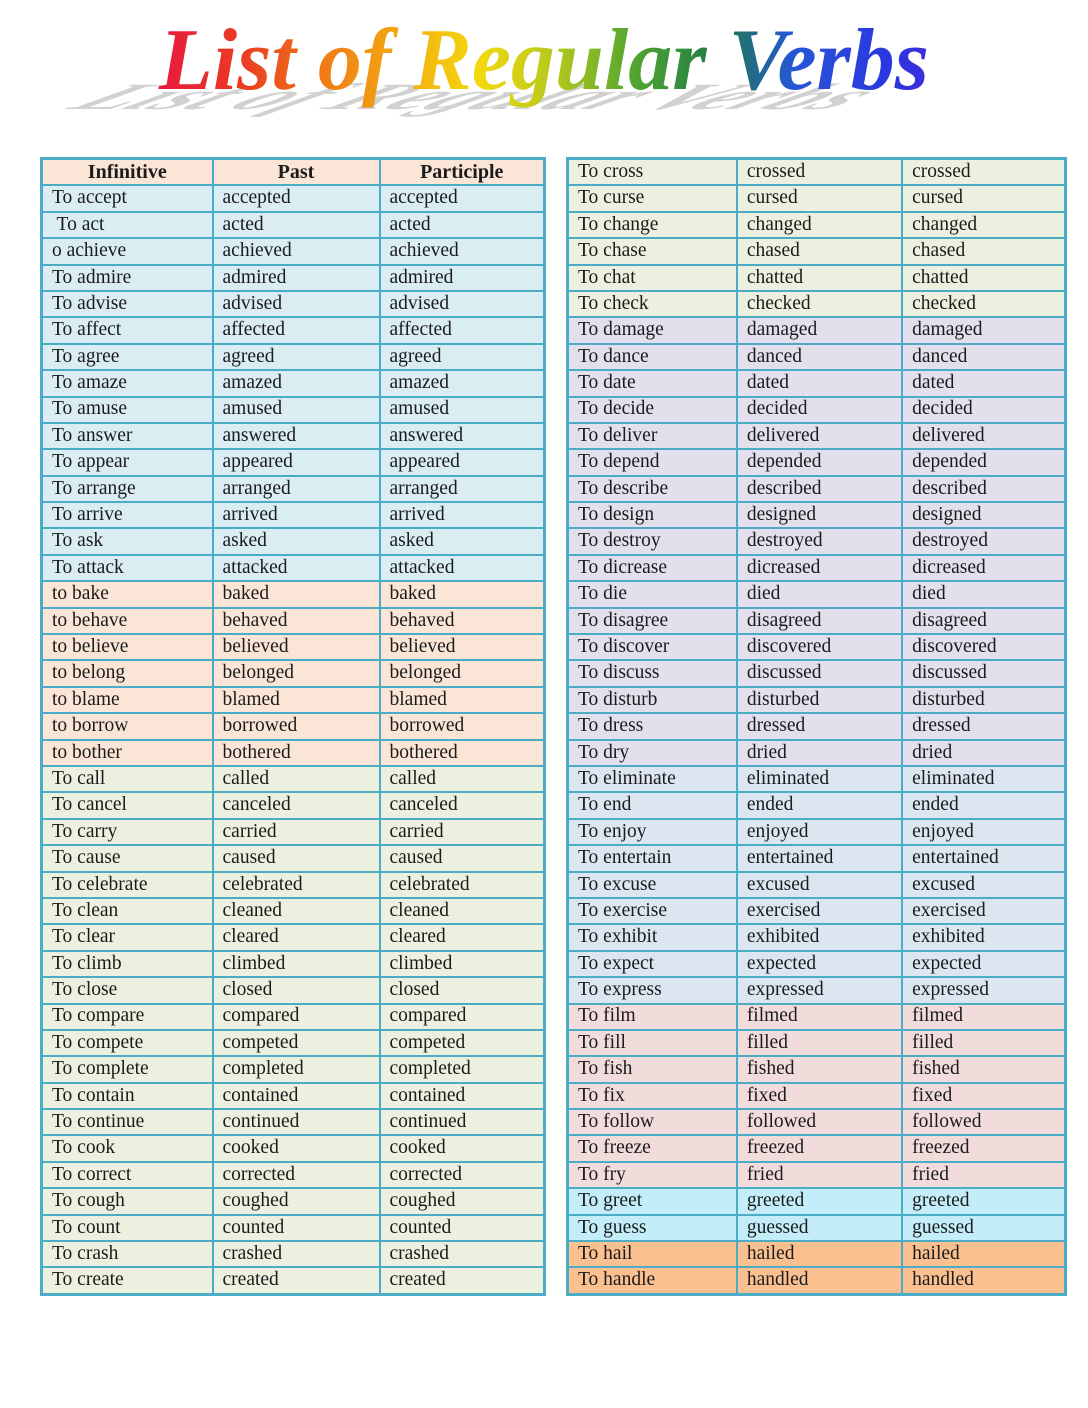 This screenshot has width=1088, height=1408. I want to click on verb-cell: dressed, so click(819, 726).